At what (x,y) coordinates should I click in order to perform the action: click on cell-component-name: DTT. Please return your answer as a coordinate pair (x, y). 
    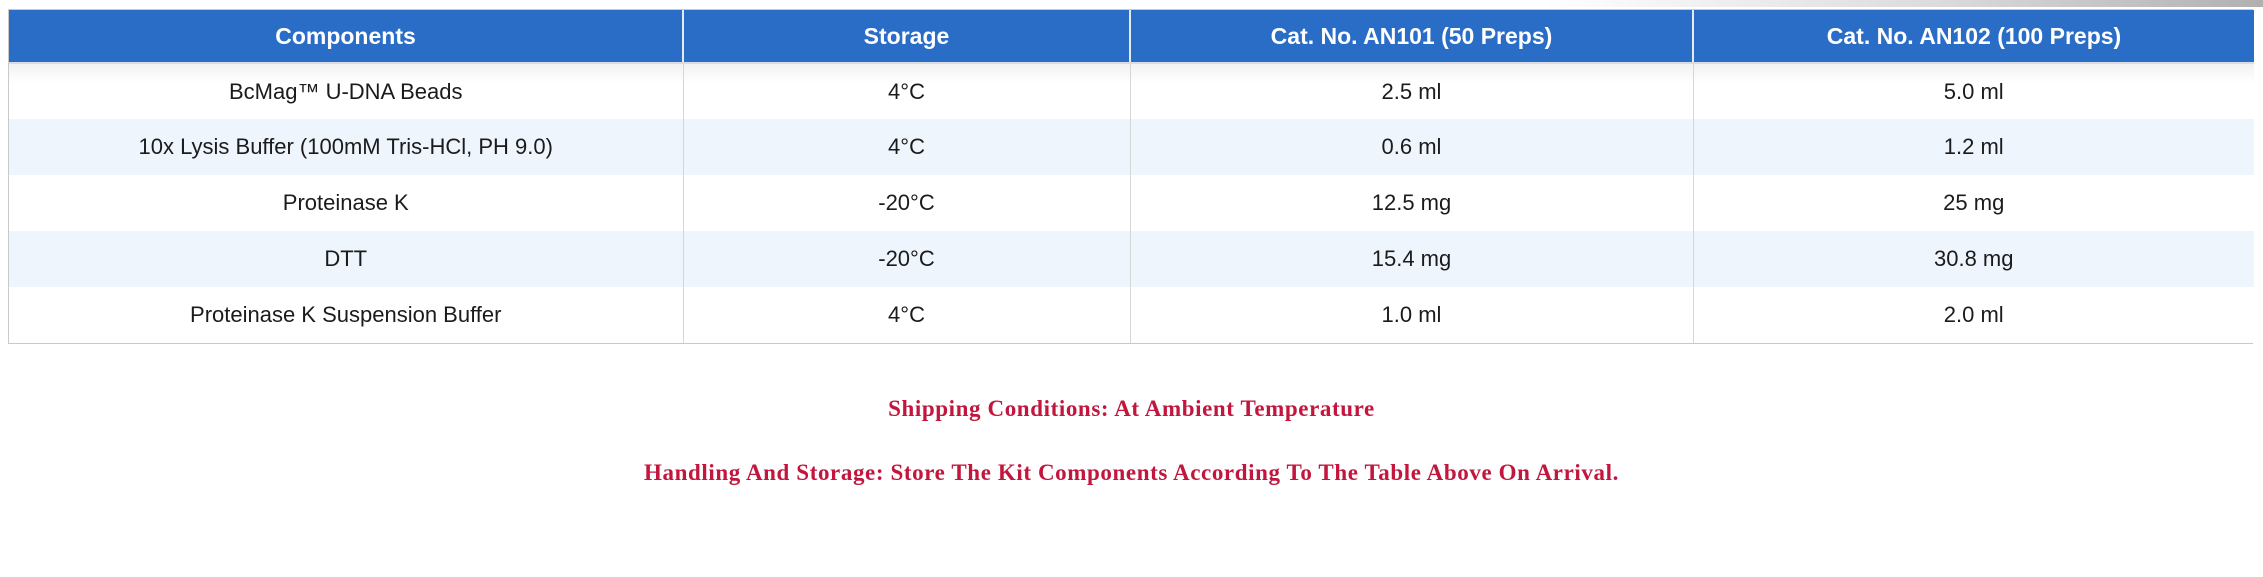
    Looking at the image, I should click on (346, 259).